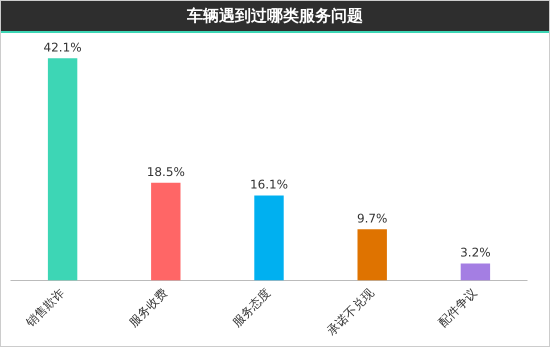 This screenshot has height=347, width=550. What do you see at coordinates (148, 308) in the screenshot?
I see `x-tick-label: 服务收费` at bounding box center [148, 308].